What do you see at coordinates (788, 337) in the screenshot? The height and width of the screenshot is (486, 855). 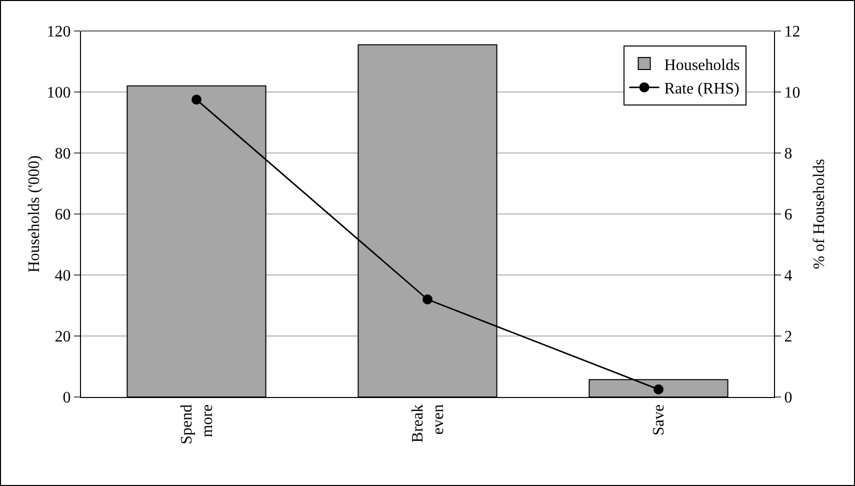 I see `y2-tick-label: 2` at bounding box center [788, 337].